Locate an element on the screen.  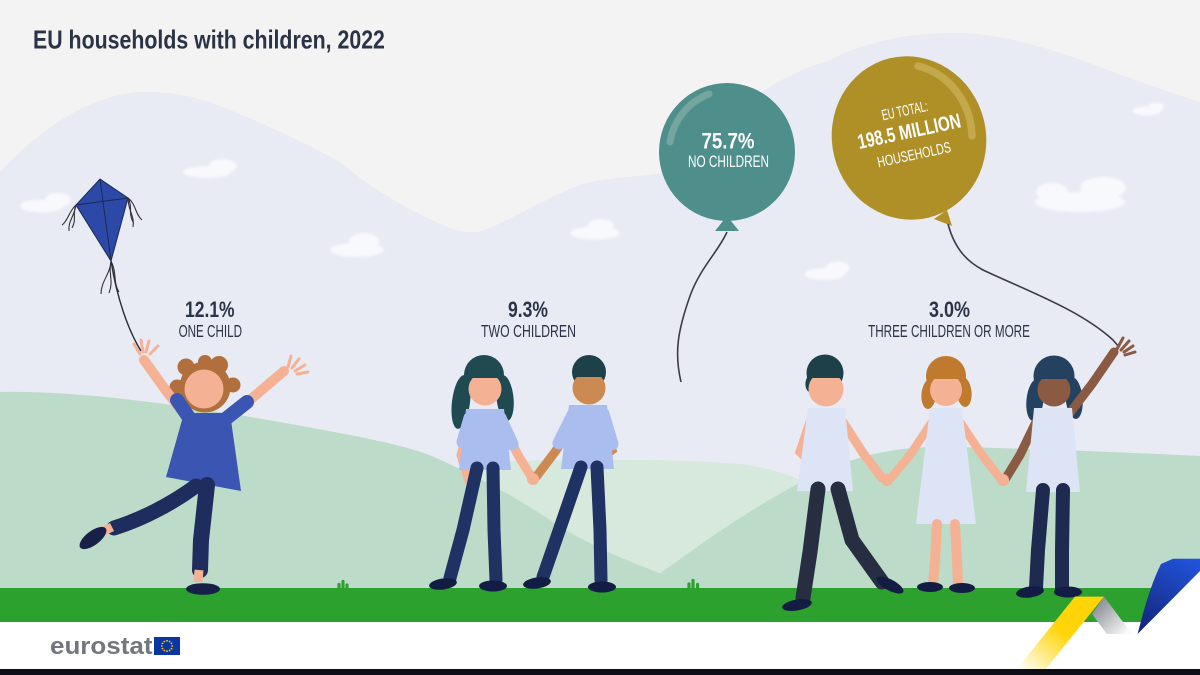
svg-text: ONE CHILD is located at coordinates (210, 332).